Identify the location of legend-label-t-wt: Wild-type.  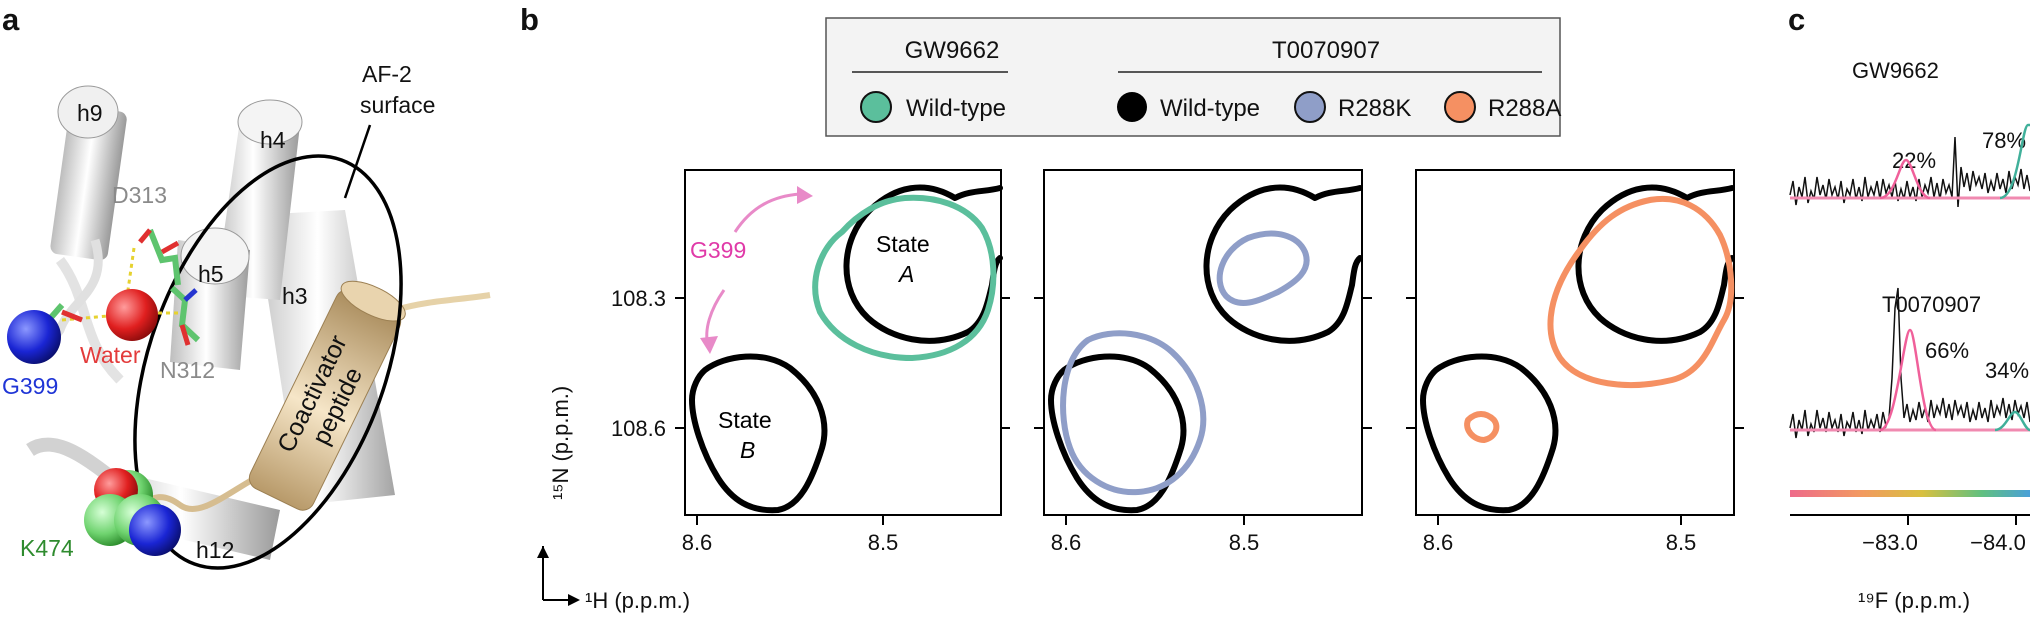
(1210, 108).